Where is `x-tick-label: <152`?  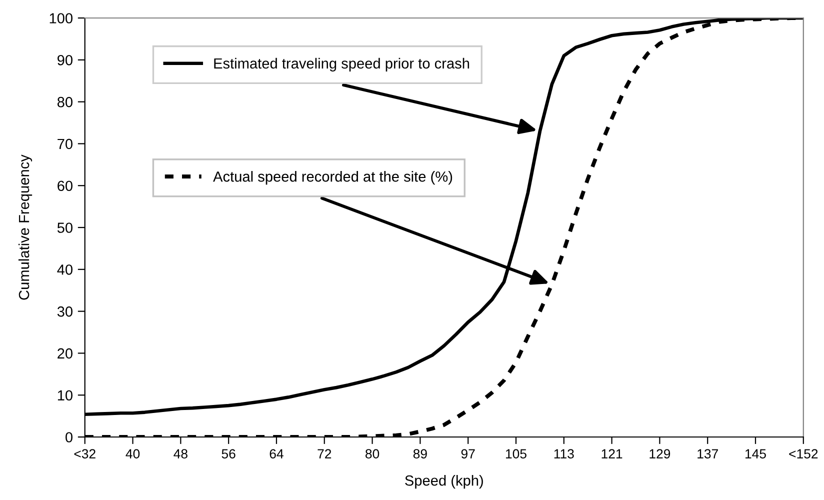
x-tick-label: <152 is located at coordinates (803, 453).